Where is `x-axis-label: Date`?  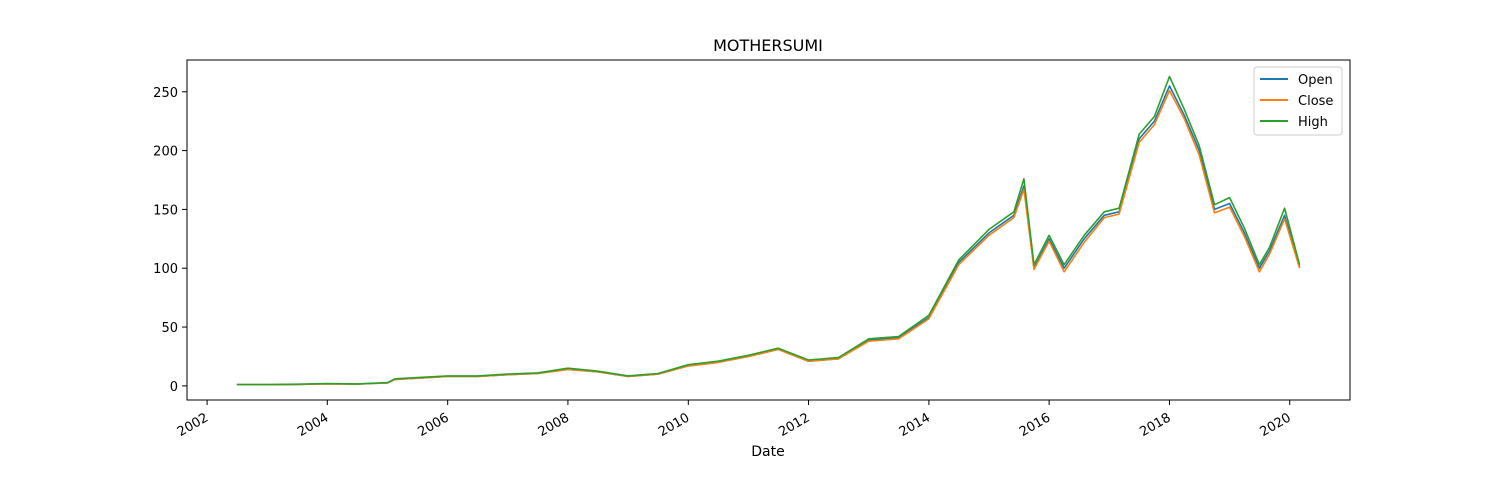 x-axis-label: Date is located at coordinates (767, 452).